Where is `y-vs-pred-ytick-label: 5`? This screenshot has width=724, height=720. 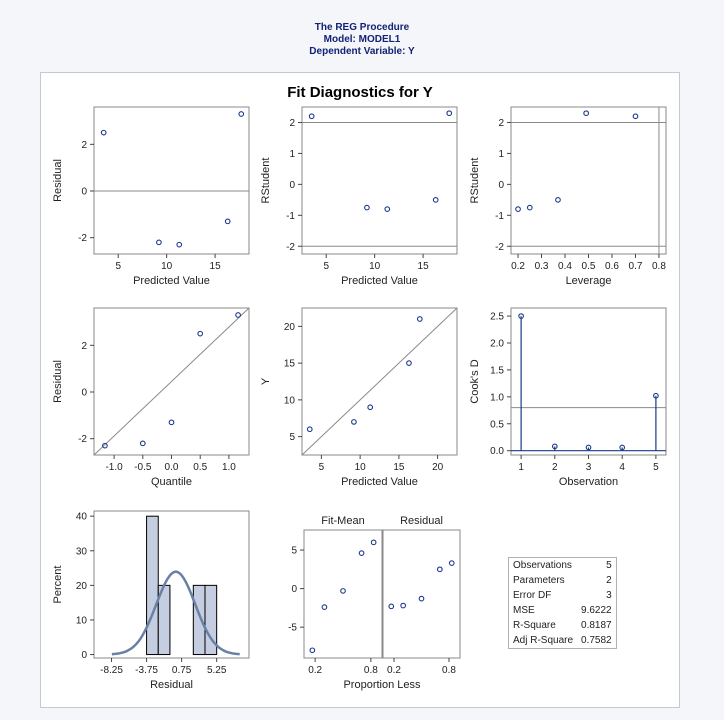 y-vs-pred-ytick-label: 5 is located at coordinates (292, 437).